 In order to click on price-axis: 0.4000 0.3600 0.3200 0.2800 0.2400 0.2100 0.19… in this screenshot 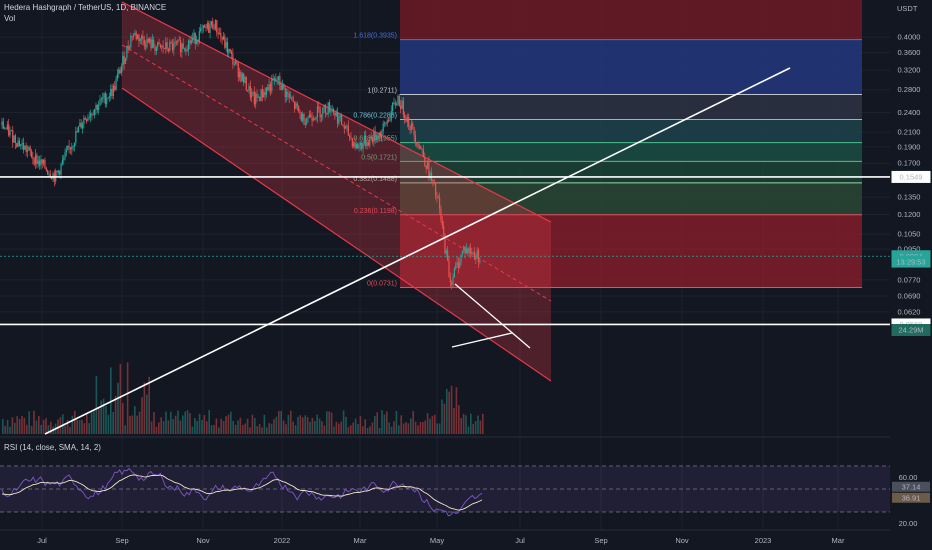, I will do `click(911, 275)`.